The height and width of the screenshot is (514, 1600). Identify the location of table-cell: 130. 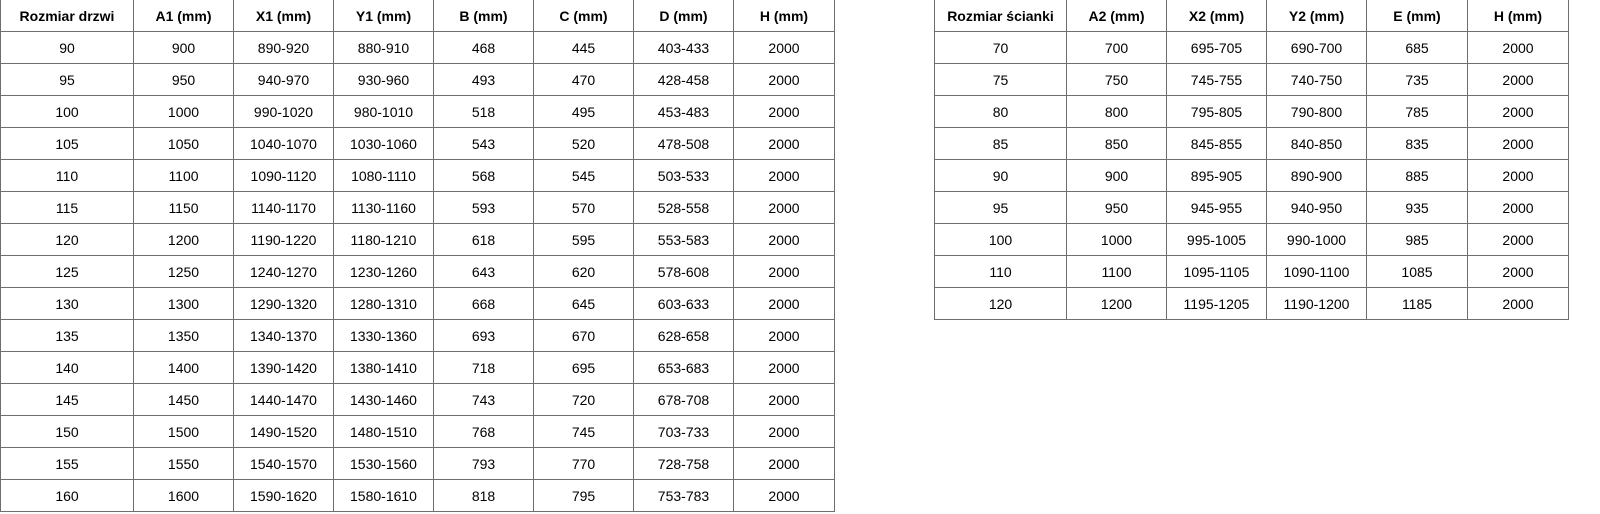
(67, 303).